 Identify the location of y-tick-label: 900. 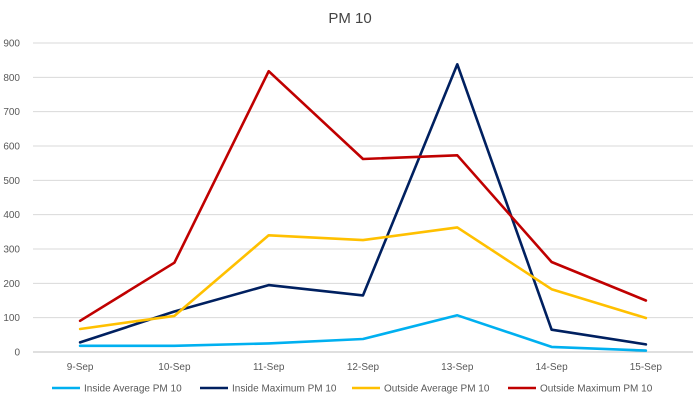
(11, 44).